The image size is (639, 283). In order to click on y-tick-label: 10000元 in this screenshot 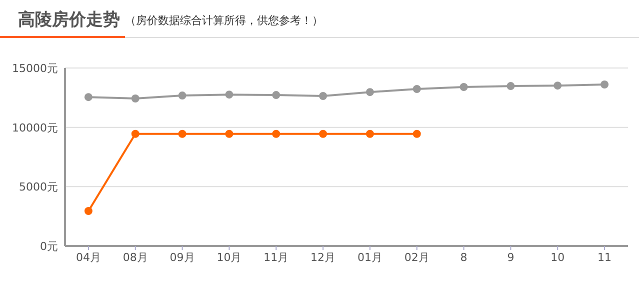, I will do `click(35, 127)`.